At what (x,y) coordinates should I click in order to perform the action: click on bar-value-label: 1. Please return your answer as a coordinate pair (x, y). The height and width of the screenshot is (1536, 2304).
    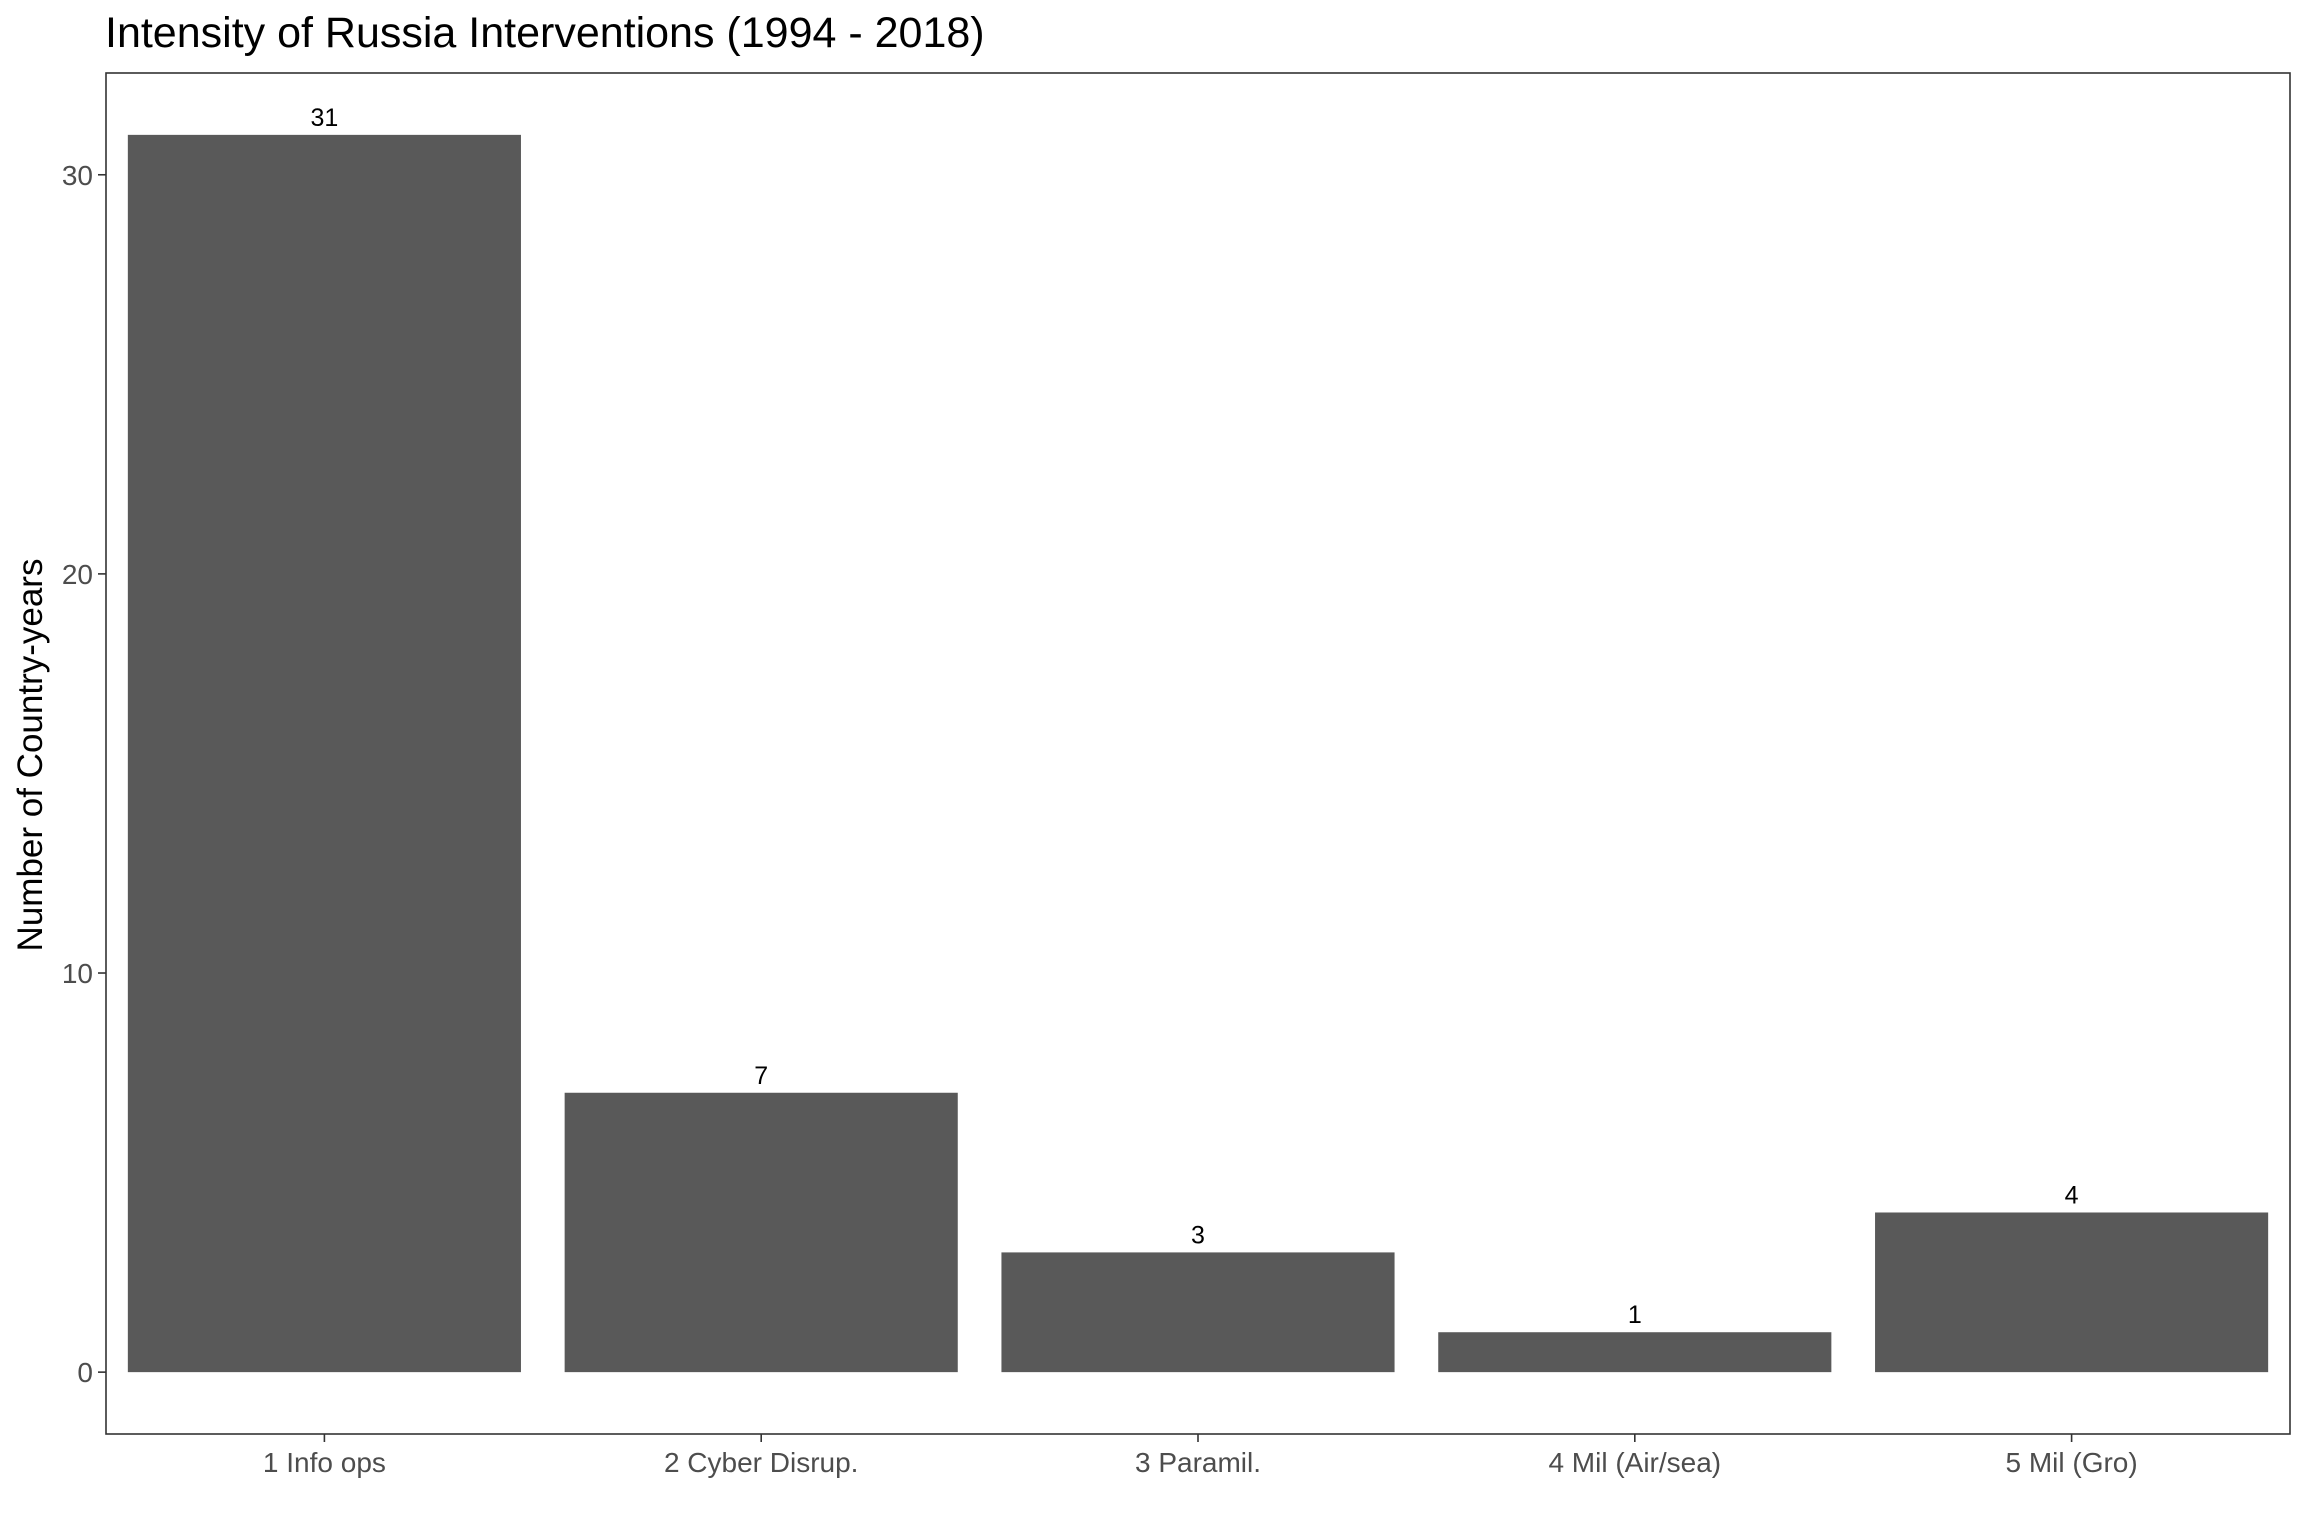
    Looking at the image, I should click on (1635, 1315).